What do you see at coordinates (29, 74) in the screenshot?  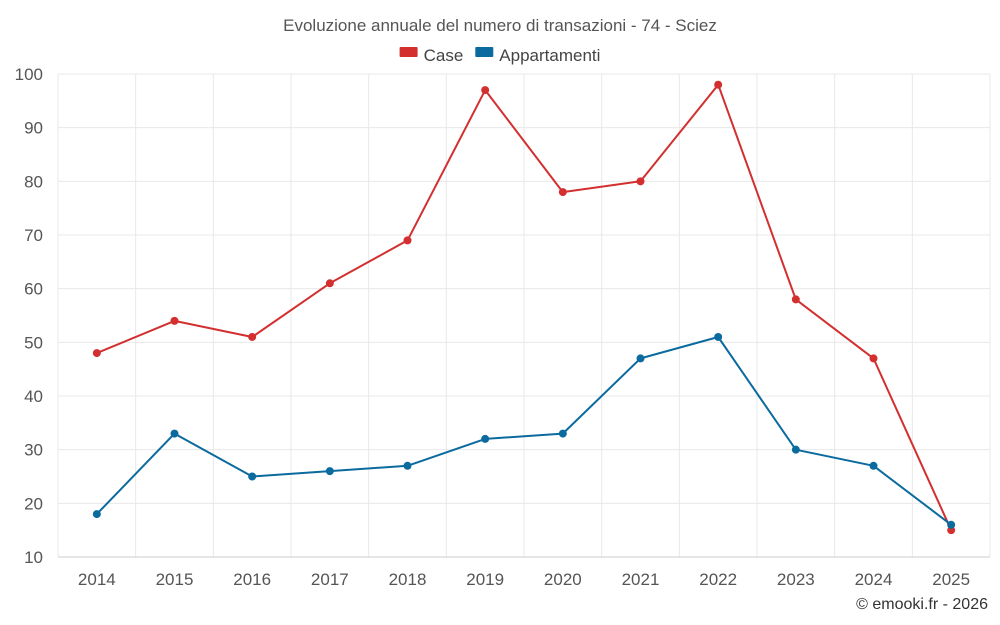 I see `y-tick-label: 100` at bounding box center [29, 74].